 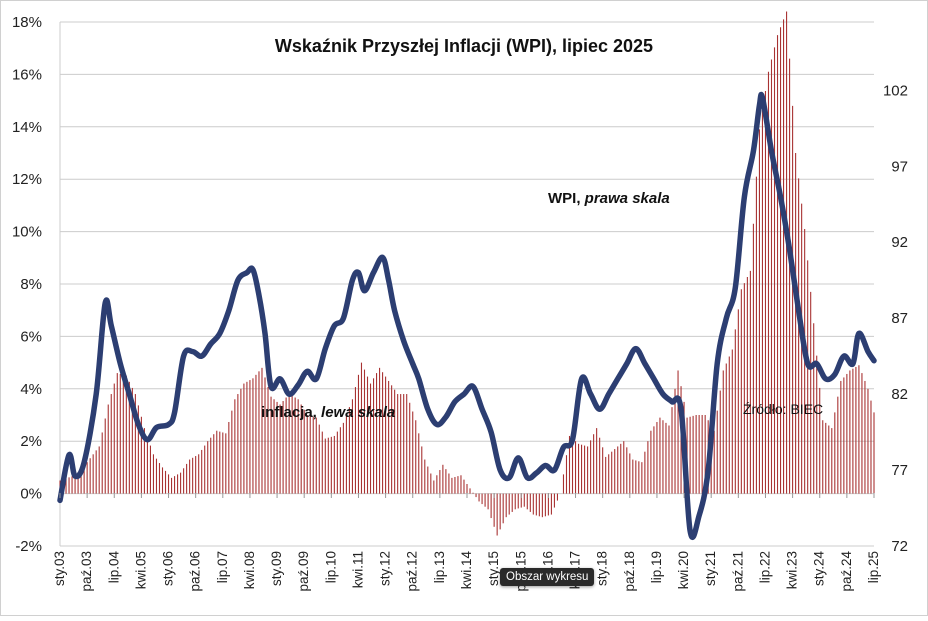 What do you see at coordinates (873, 567) in the screenshot?
I see `x-tick-label: lip.25` at bounding box center [873, 567].